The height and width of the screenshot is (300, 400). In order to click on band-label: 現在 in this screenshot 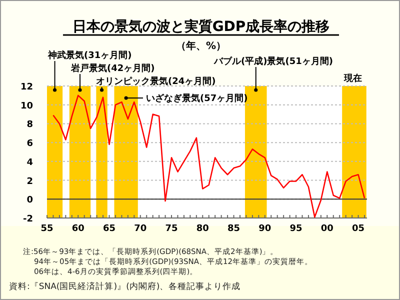, I will do `click(352, 78)`.